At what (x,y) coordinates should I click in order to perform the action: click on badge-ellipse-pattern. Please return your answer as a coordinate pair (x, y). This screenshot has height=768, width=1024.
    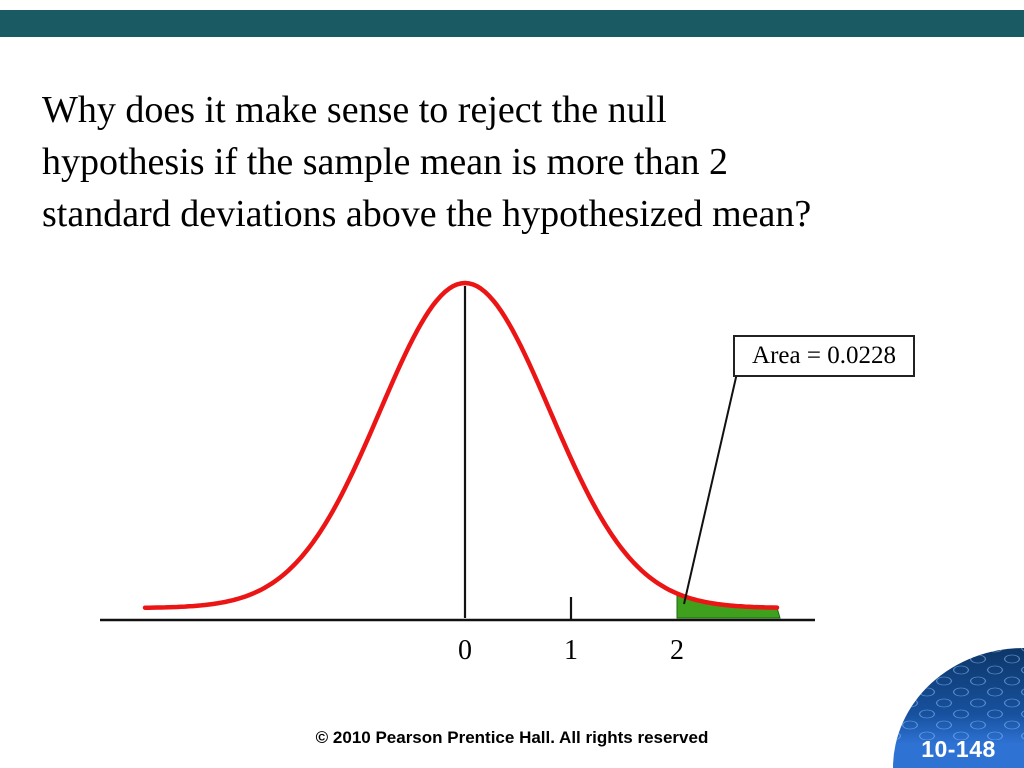
    Looking at the image, I should click on (958, 694).